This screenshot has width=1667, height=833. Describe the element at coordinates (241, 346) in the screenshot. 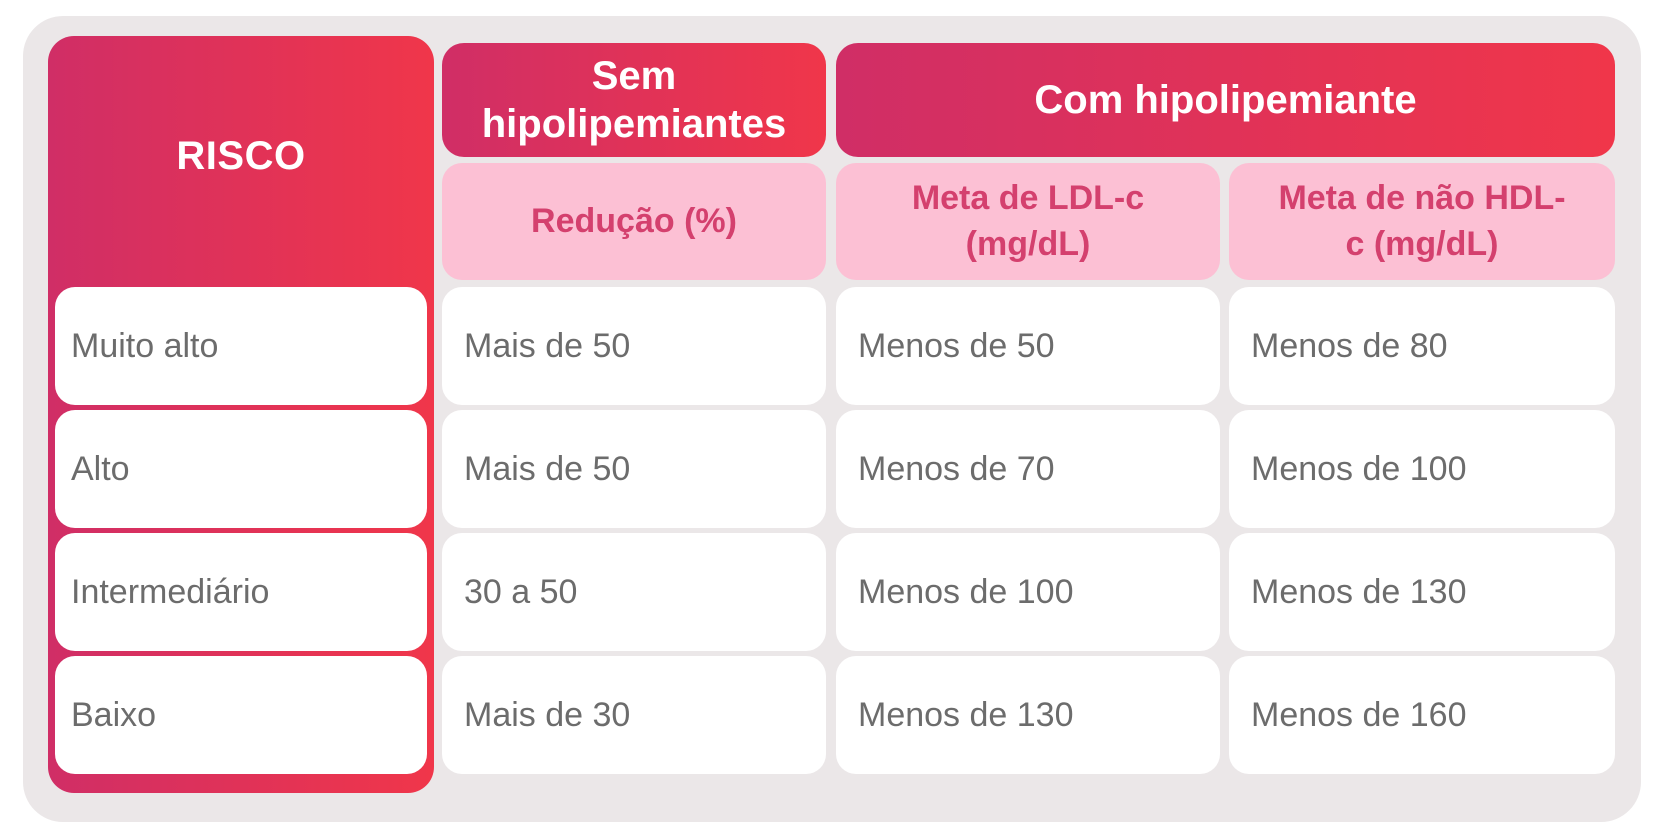

I see `risk-cell: Muito alto` at that location.